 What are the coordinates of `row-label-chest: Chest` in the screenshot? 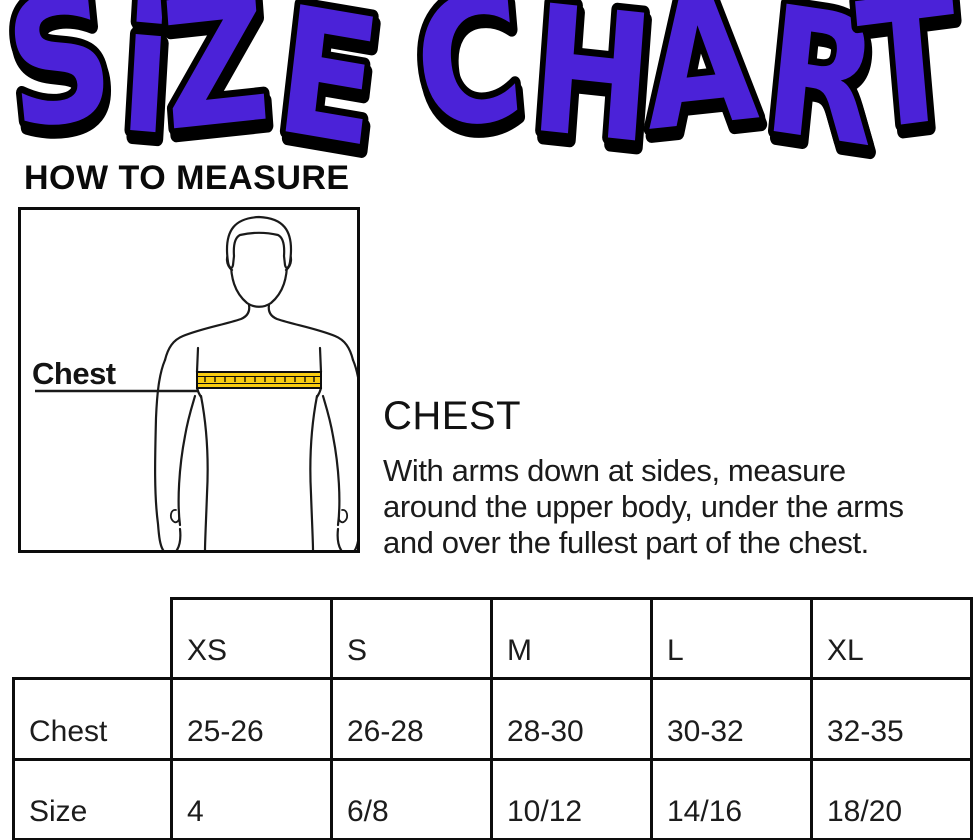 It's located at (92, 719).